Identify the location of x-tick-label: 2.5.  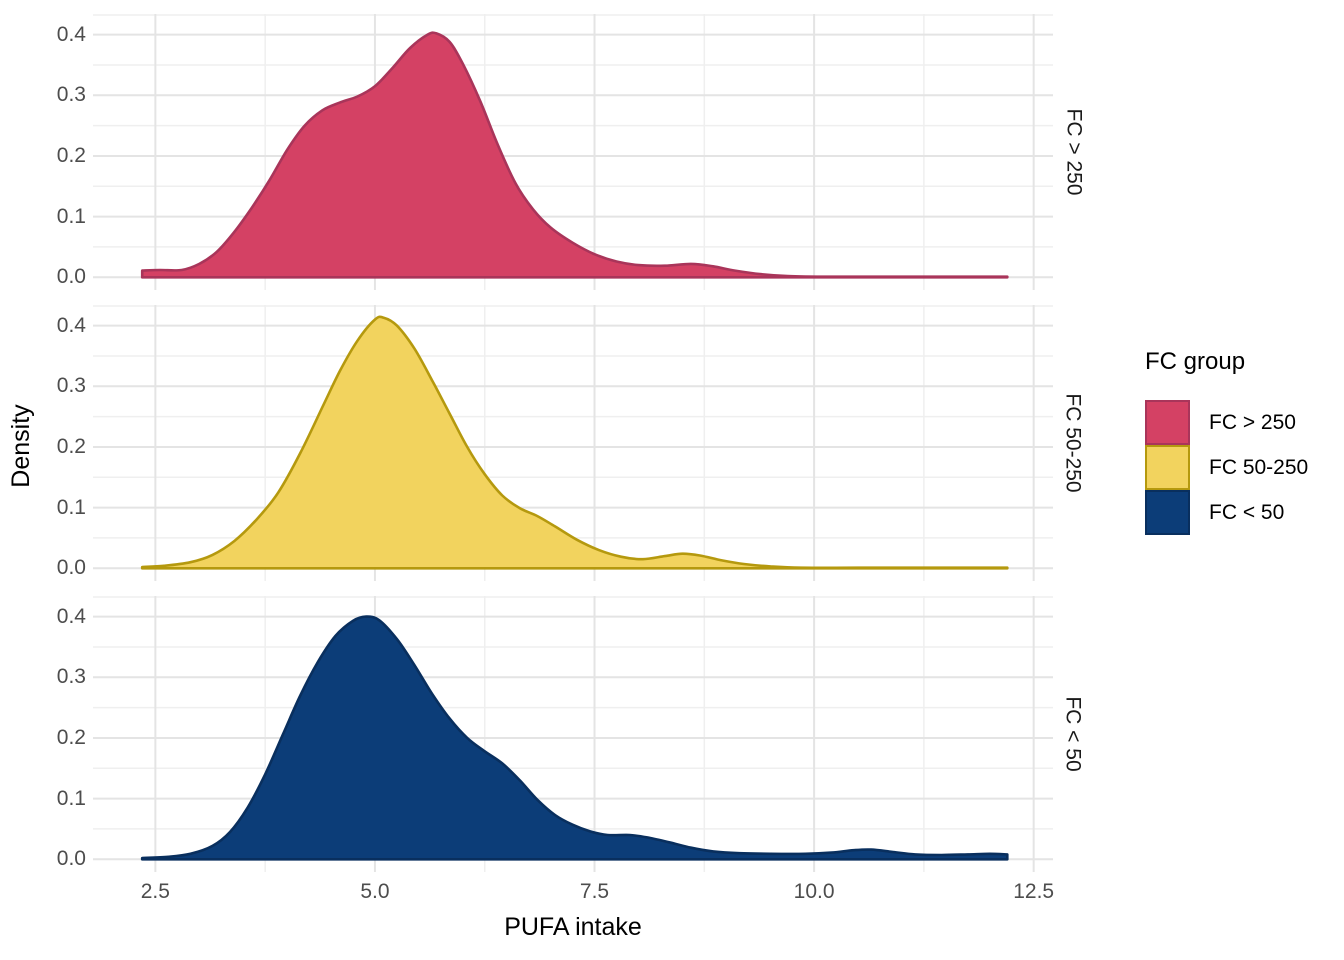
(155, 891).